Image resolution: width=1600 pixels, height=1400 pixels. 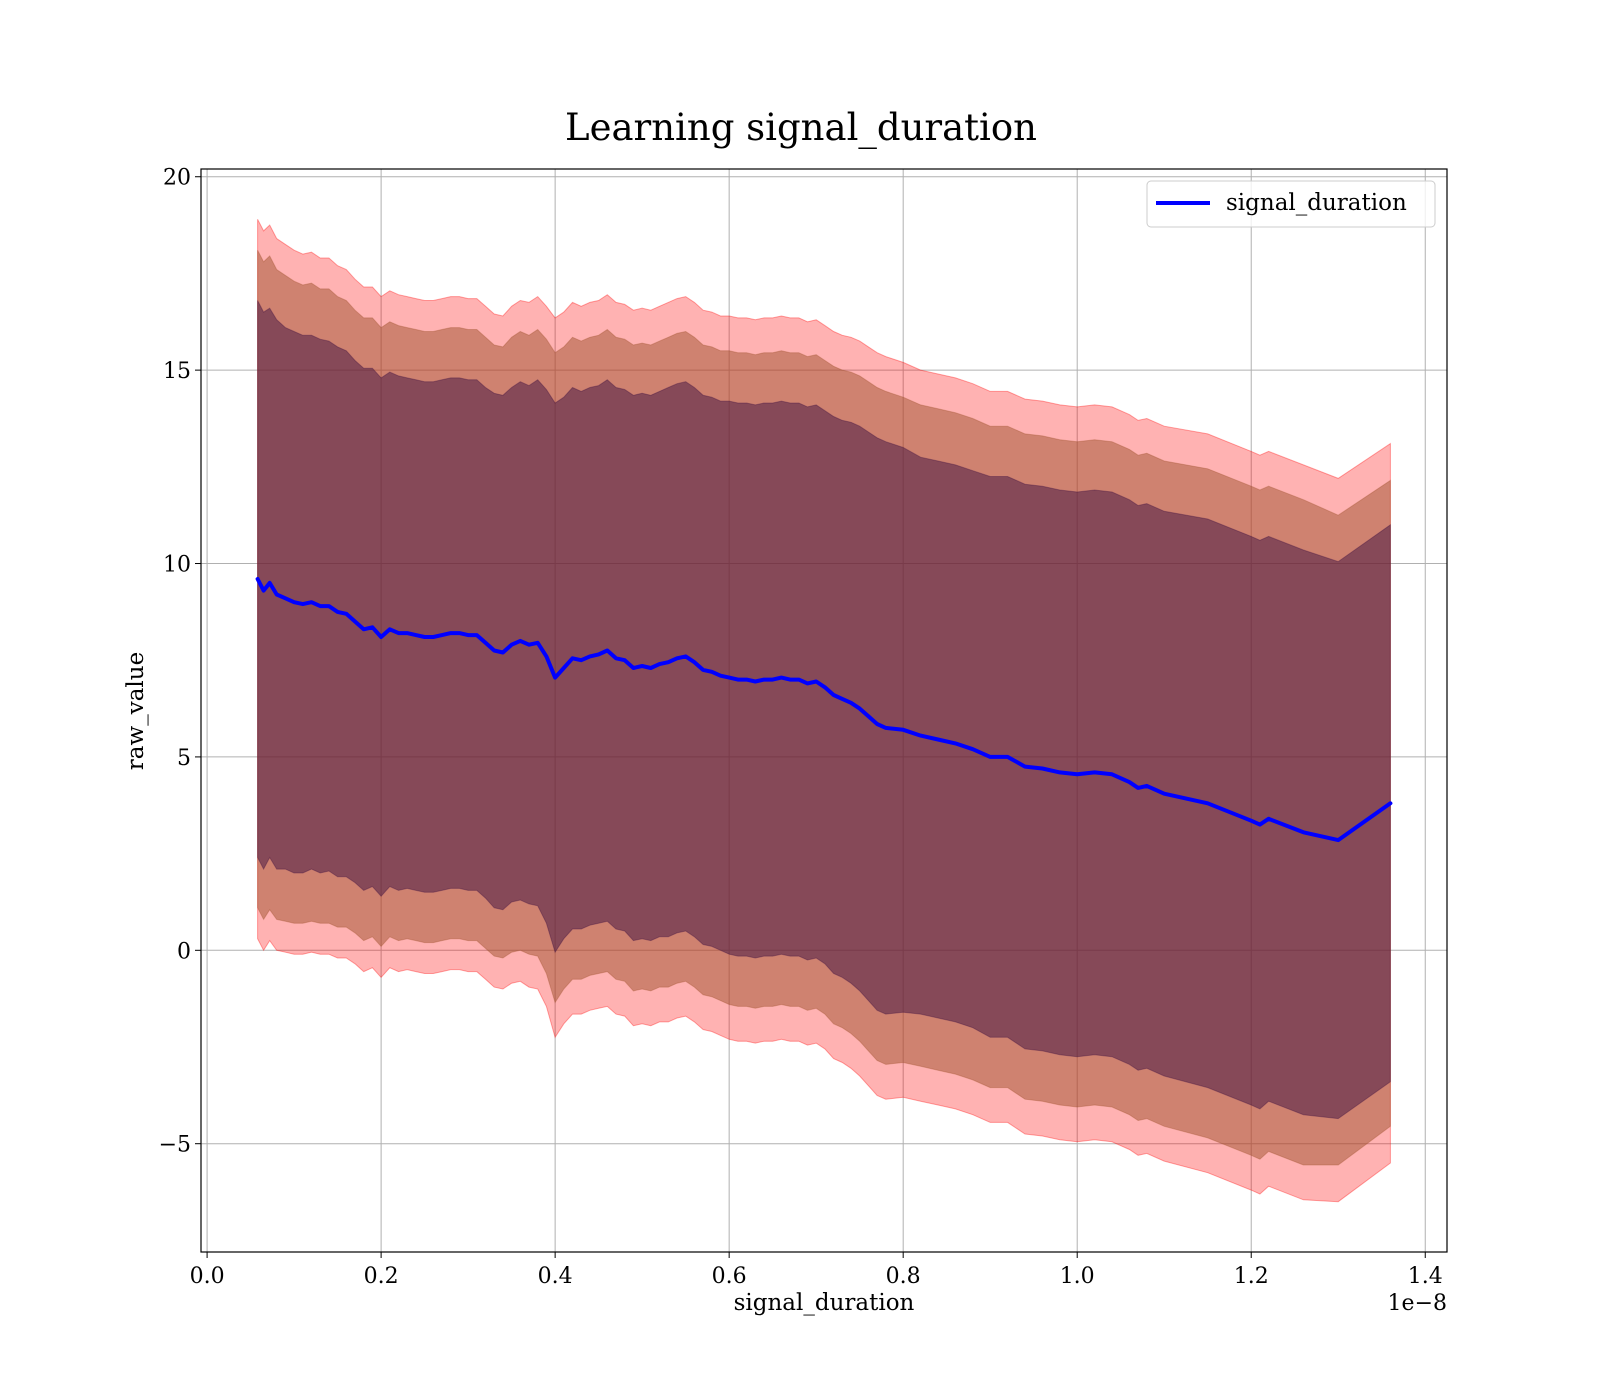 What do you see at coordinates (1251, 1276) in the screenshot?
I see `x-tick-label: 1.2` at bounding box center [1251, 1276].